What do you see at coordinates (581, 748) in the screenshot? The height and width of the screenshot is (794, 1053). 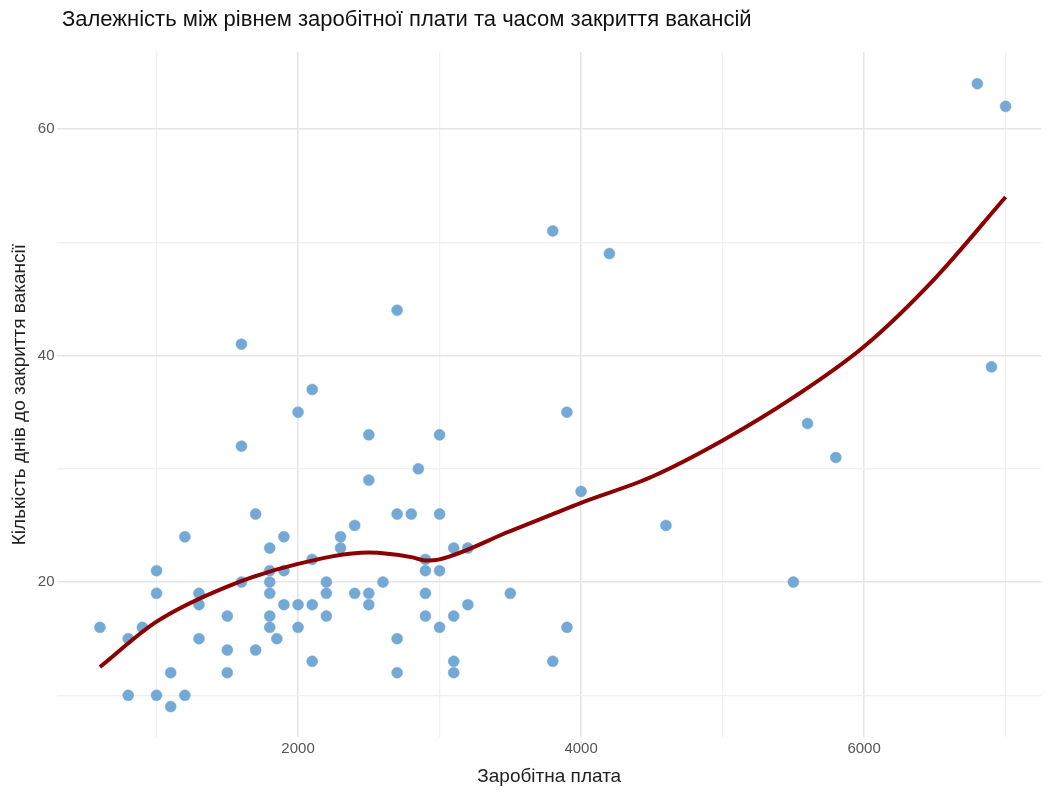 I see `x-tick-label: 4000` at bounding box center [581, 748].